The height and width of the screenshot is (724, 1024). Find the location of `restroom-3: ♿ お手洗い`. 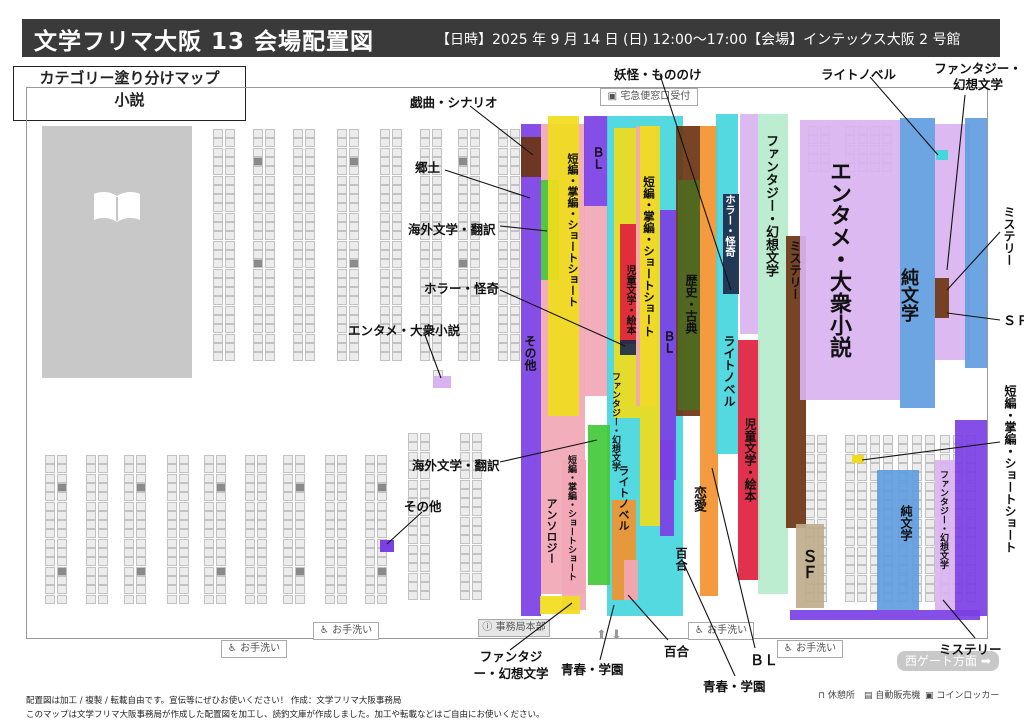

restroom-3: ♿ お手洗い is located at coordinates (721, 631).